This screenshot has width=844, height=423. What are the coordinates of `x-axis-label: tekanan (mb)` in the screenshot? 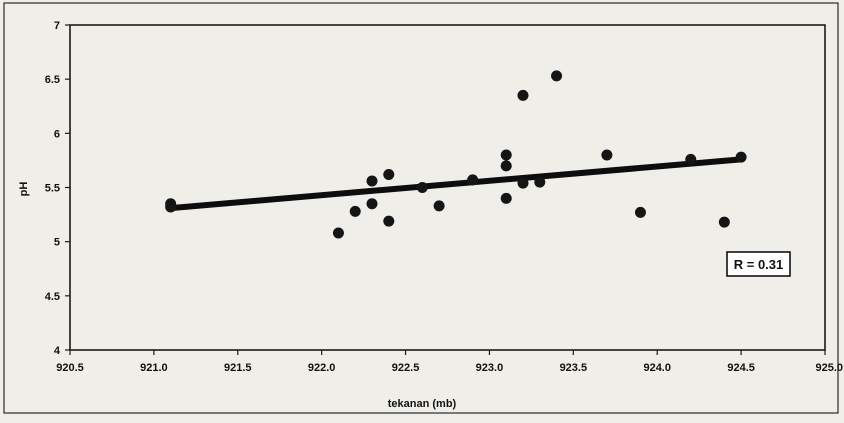 It's located at (422, 404).